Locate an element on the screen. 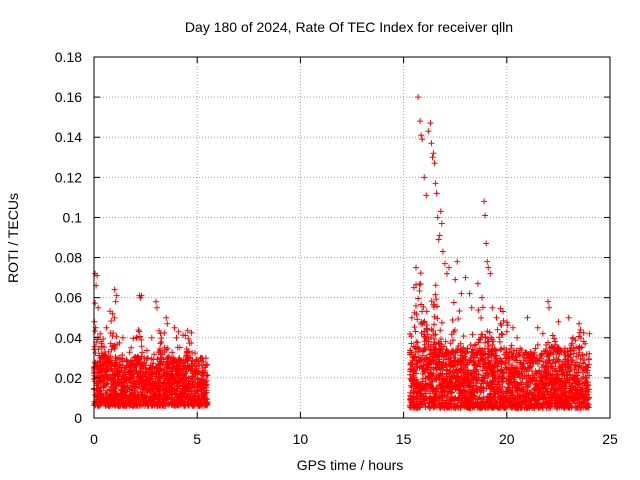 Image resolution: width=640 pixels, height=480 pixels. x-tick-label: 15 is located at coordinates (404, 439).